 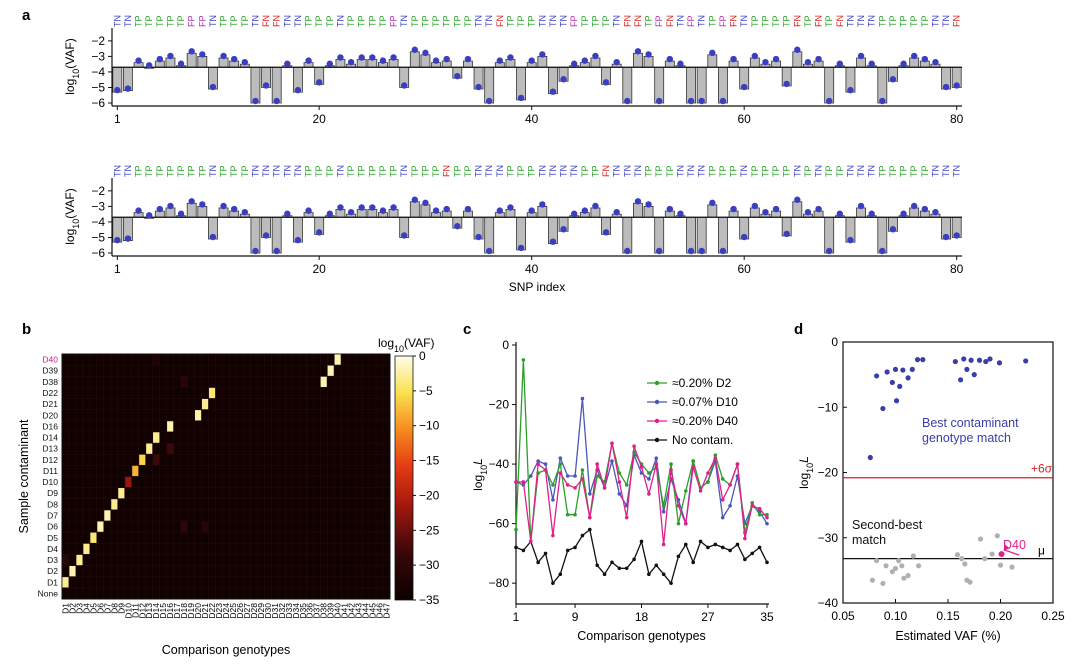 I want to click on x-tick-label: 9, so click(x=575, y=617).